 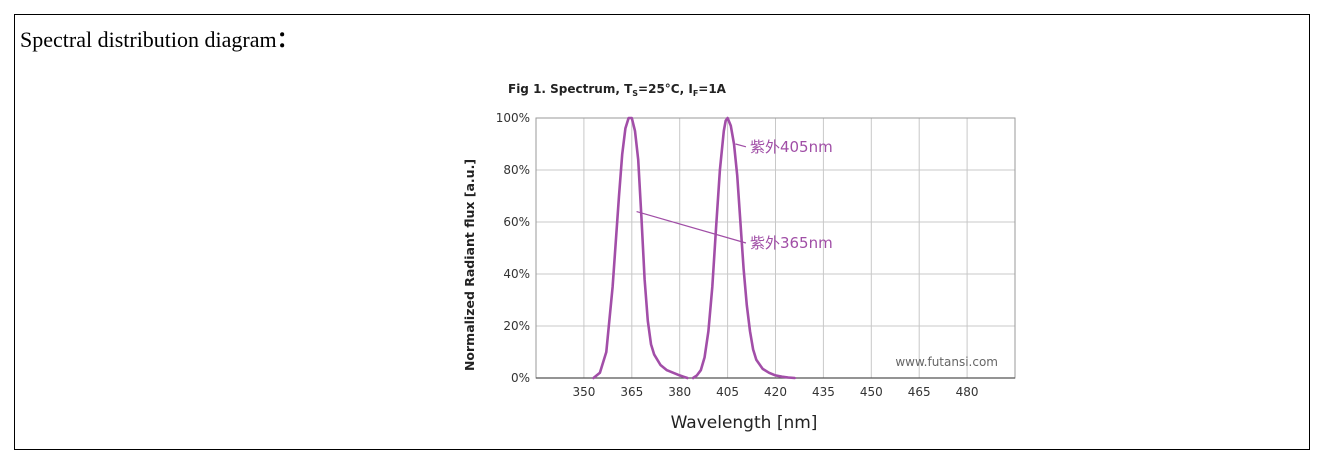 What do you see at coordinates (791, 243) in the screenshot?
I see `annotation-label: 紫外365nm` at bounding box center [791, 243].